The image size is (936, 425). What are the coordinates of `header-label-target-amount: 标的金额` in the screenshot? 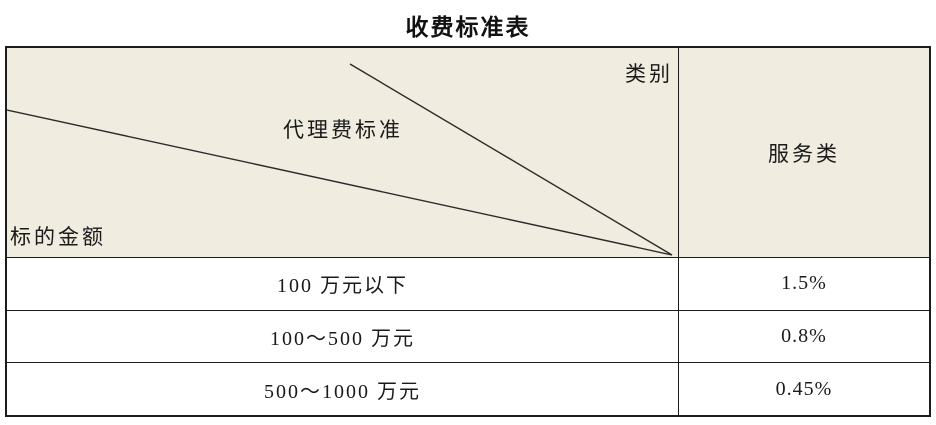 It's located at (58, 237).